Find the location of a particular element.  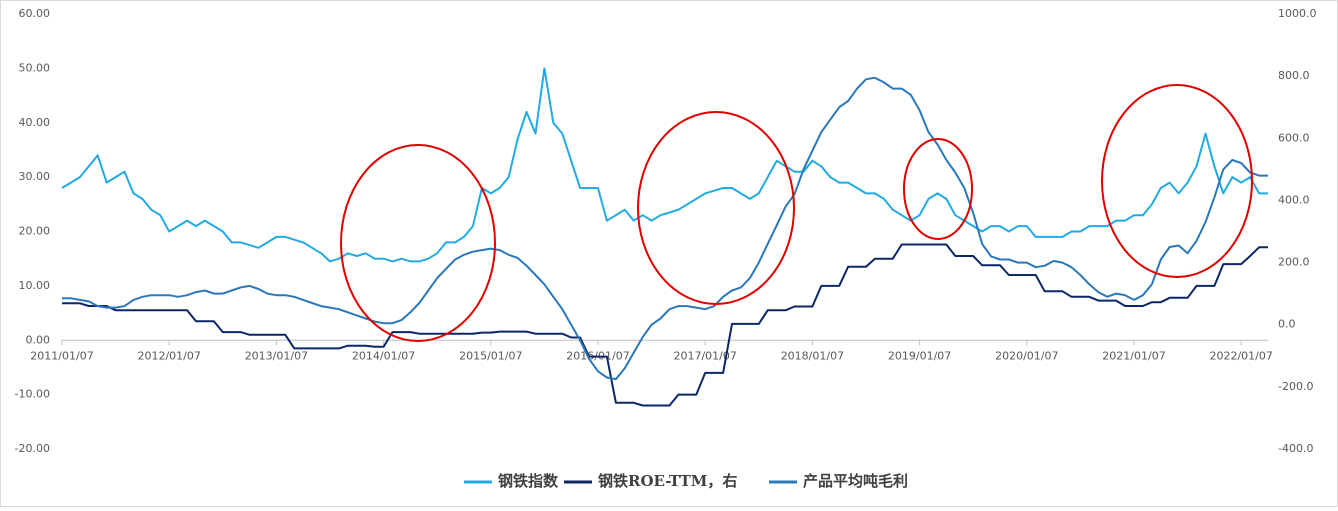

y-tick-label: 30.00 is located at coordinates (35, 176).